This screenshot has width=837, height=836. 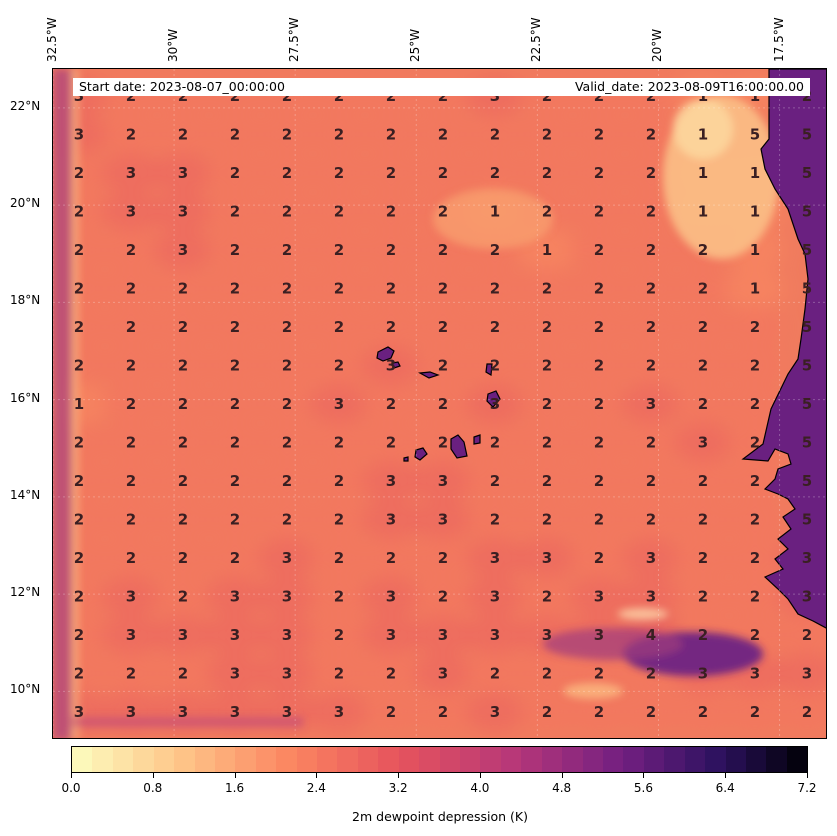 What do you see at coordinates (25, 689) in the screenshot?
I see `lat-label: 10°N` at bounding box center [25, 689].